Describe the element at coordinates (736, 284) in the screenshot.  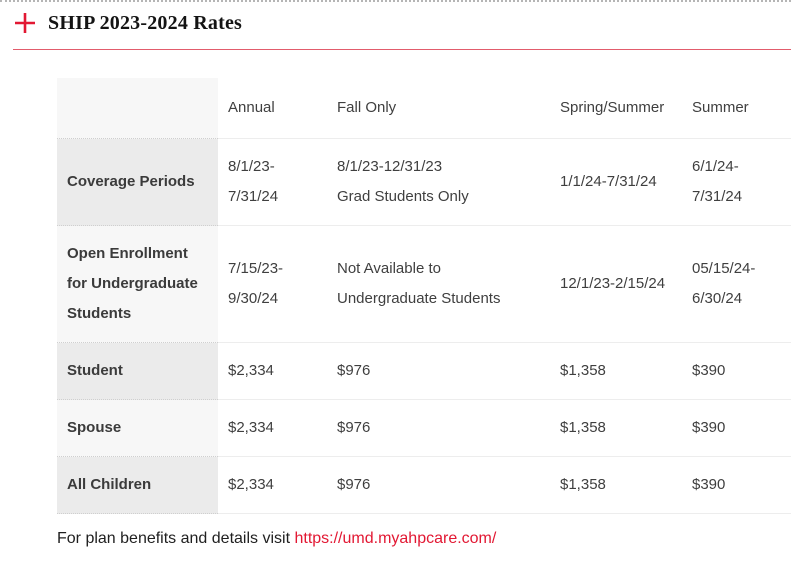
I see `cell-value: 05/15/24-6/30/24` at that location.